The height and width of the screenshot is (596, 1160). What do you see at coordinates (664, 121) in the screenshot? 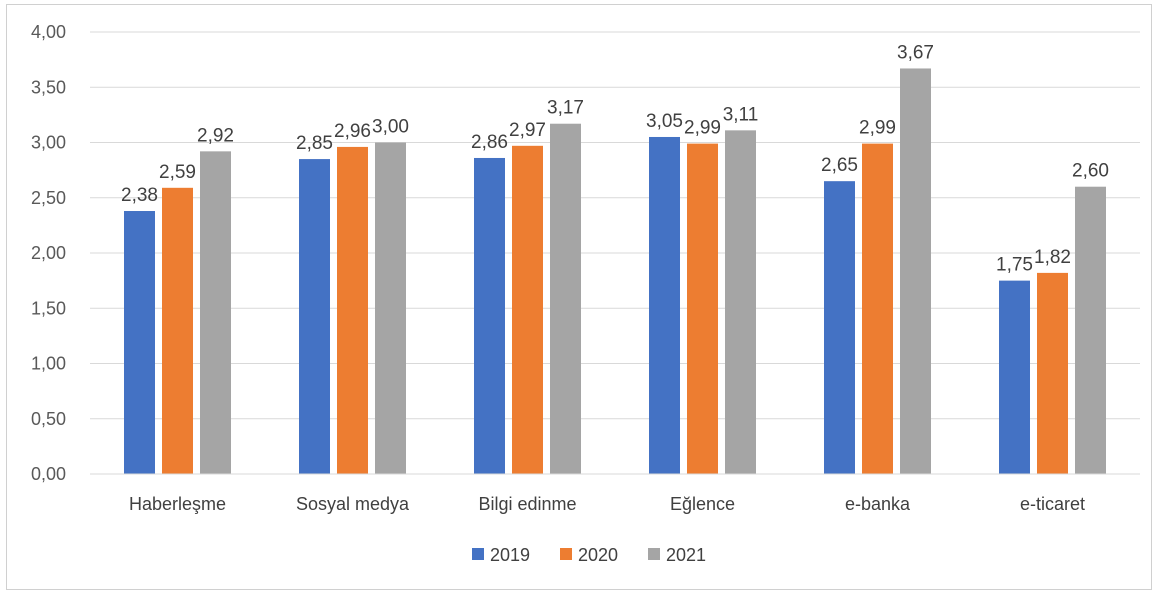
I see `data-label: 3,05` at bounding box center [664, 121].